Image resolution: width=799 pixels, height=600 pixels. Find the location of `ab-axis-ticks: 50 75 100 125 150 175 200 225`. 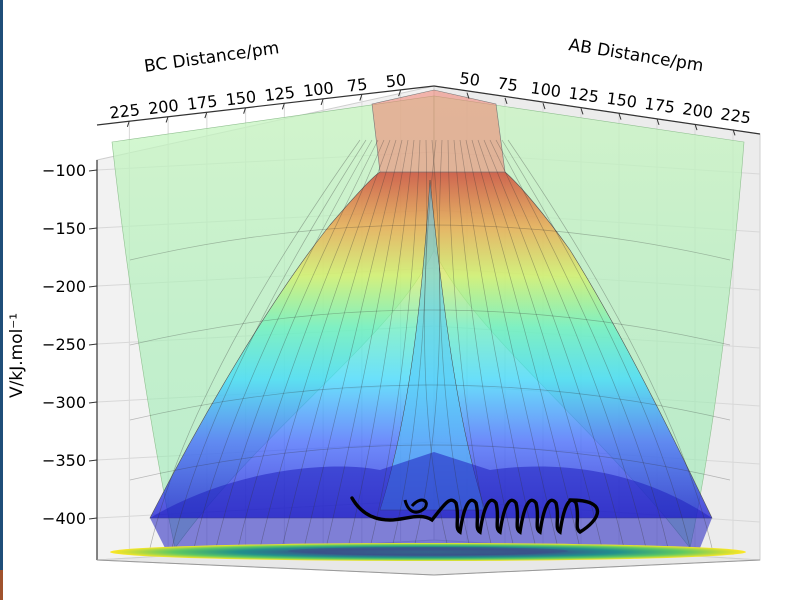

ab-axis-ticks: 50 75 100 125 150 175 200 225 is located at coordinates (605, 102).